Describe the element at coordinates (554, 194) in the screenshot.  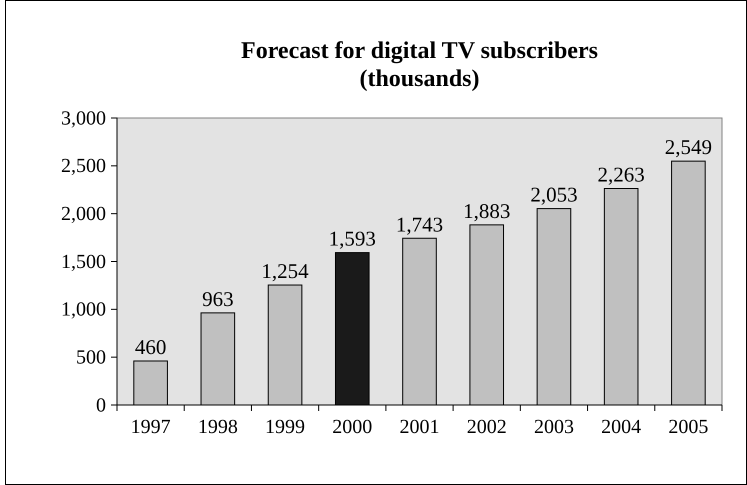
I see `data-label: 2,053` at that location.